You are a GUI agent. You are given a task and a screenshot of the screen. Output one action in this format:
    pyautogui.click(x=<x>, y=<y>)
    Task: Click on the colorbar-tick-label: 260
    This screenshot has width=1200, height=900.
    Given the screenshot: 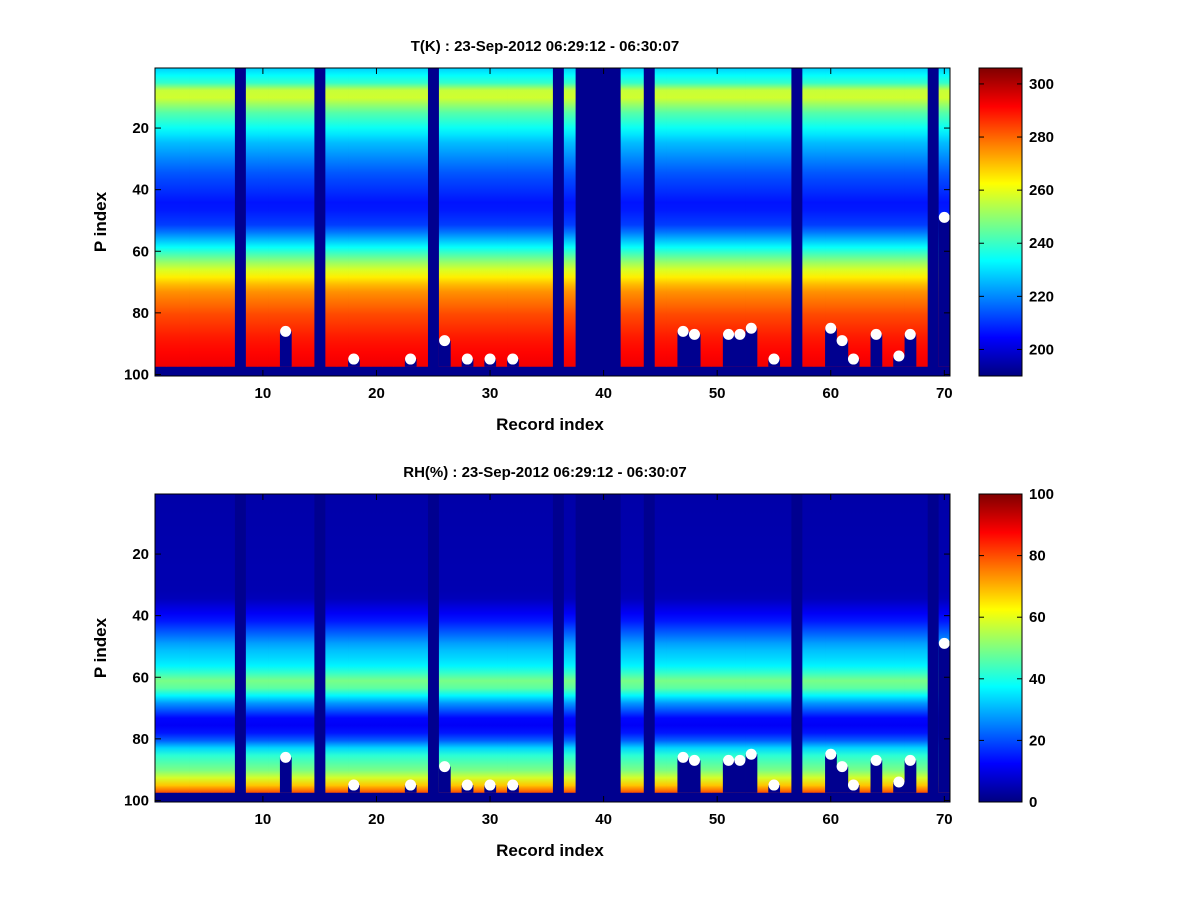 What is the action you would take?
    pyautogui.click(x=1041, y=190)
    